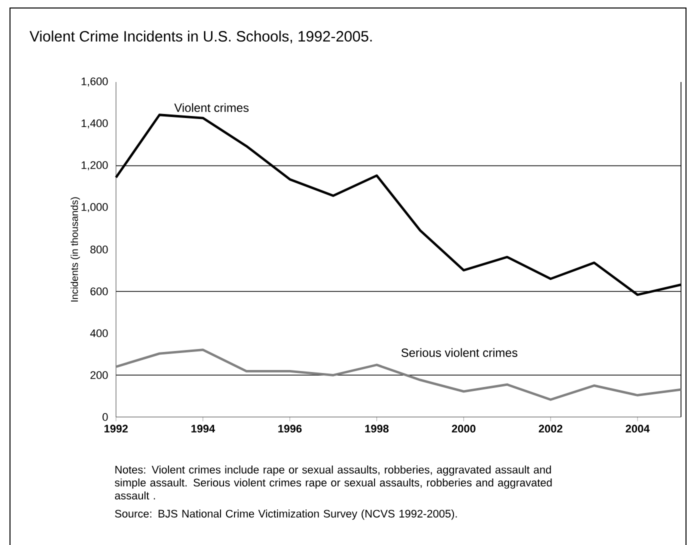  I want to click on x-tick-label: 1992, so click(116, 428).